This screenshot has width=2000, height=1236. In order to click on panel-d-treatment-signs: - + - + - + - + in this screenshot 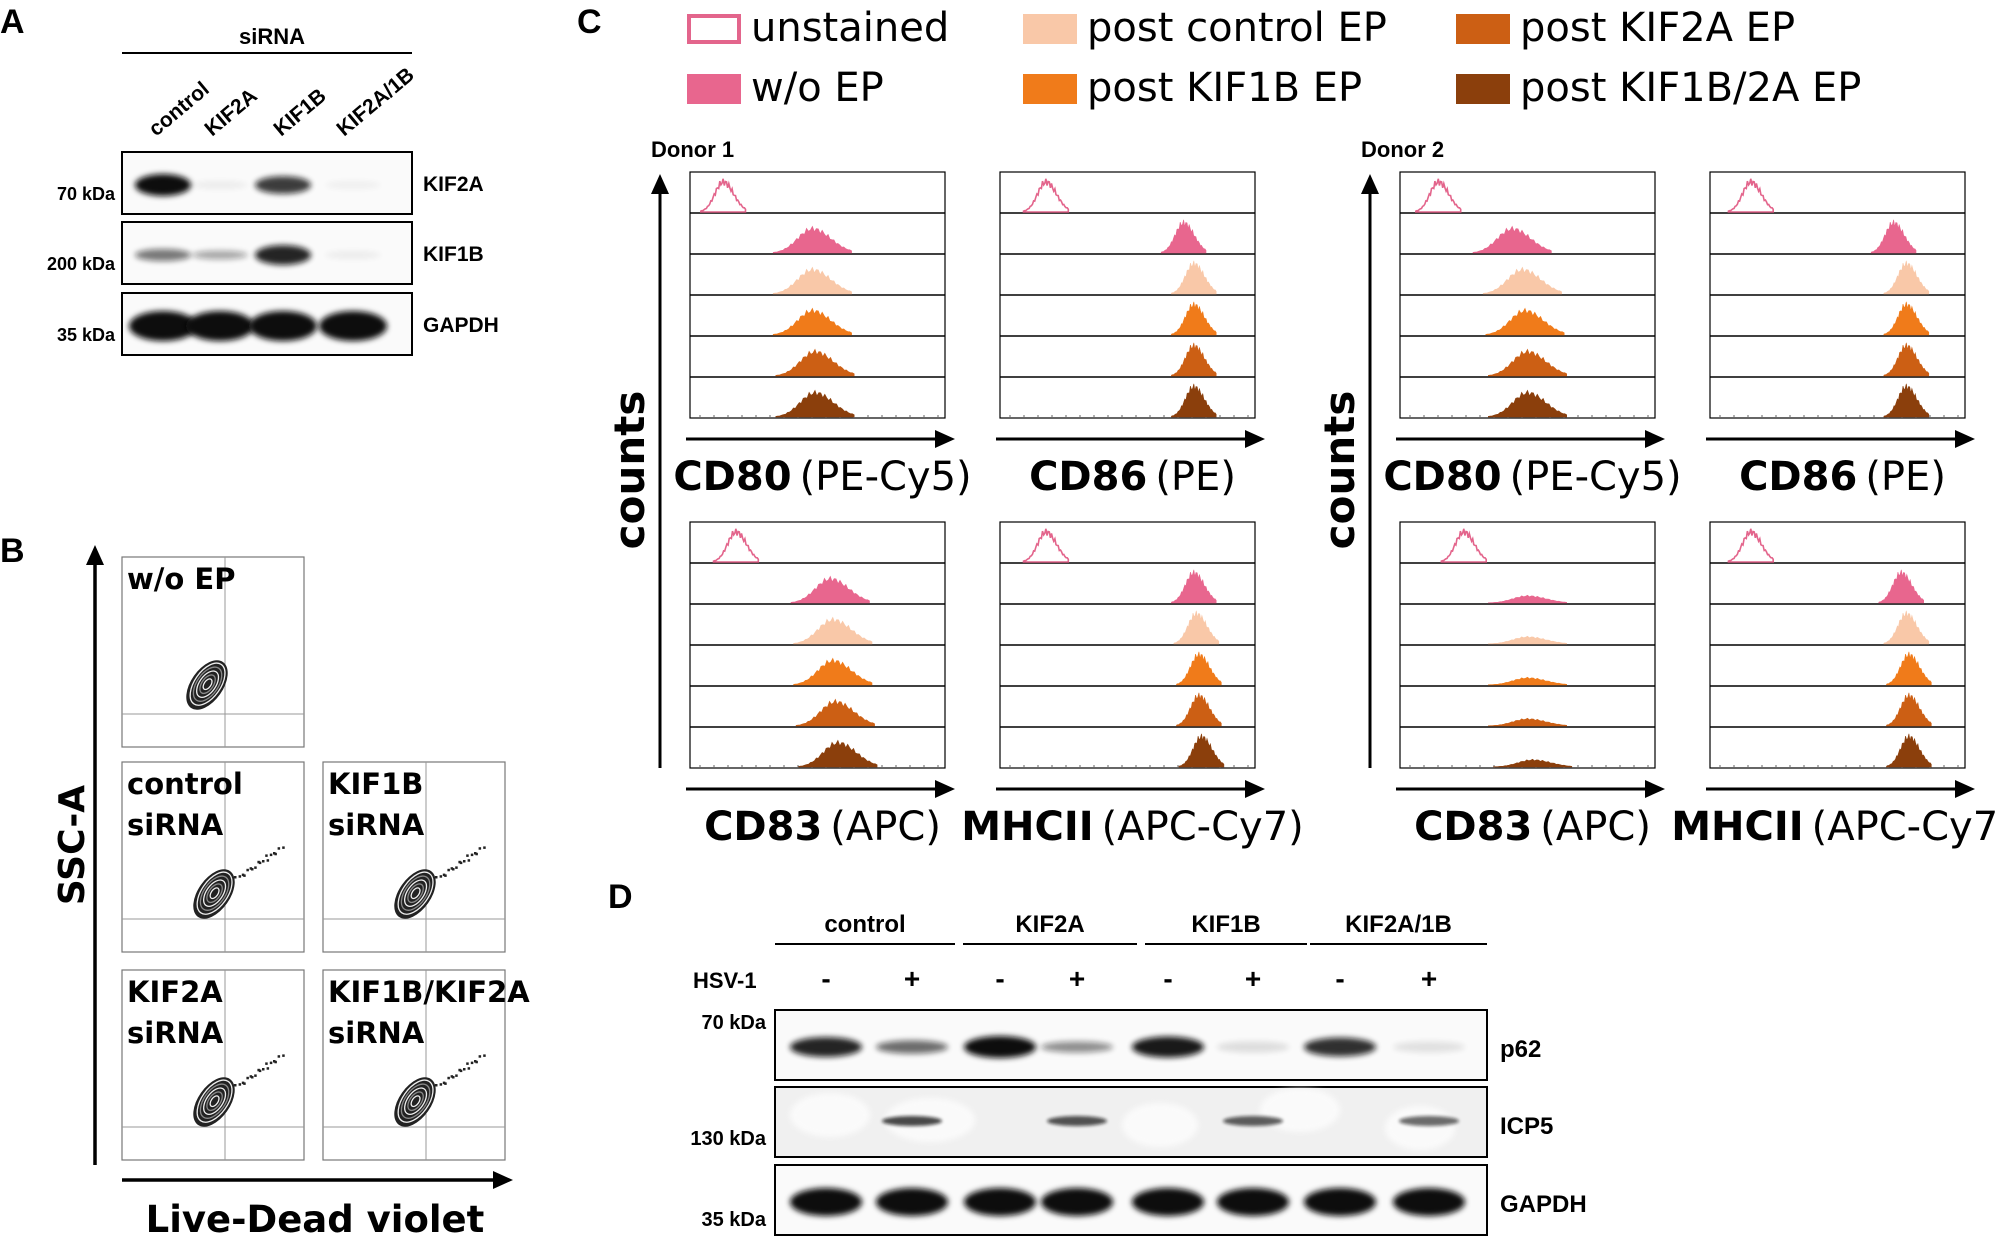, I will do `click(1129, 978)`.